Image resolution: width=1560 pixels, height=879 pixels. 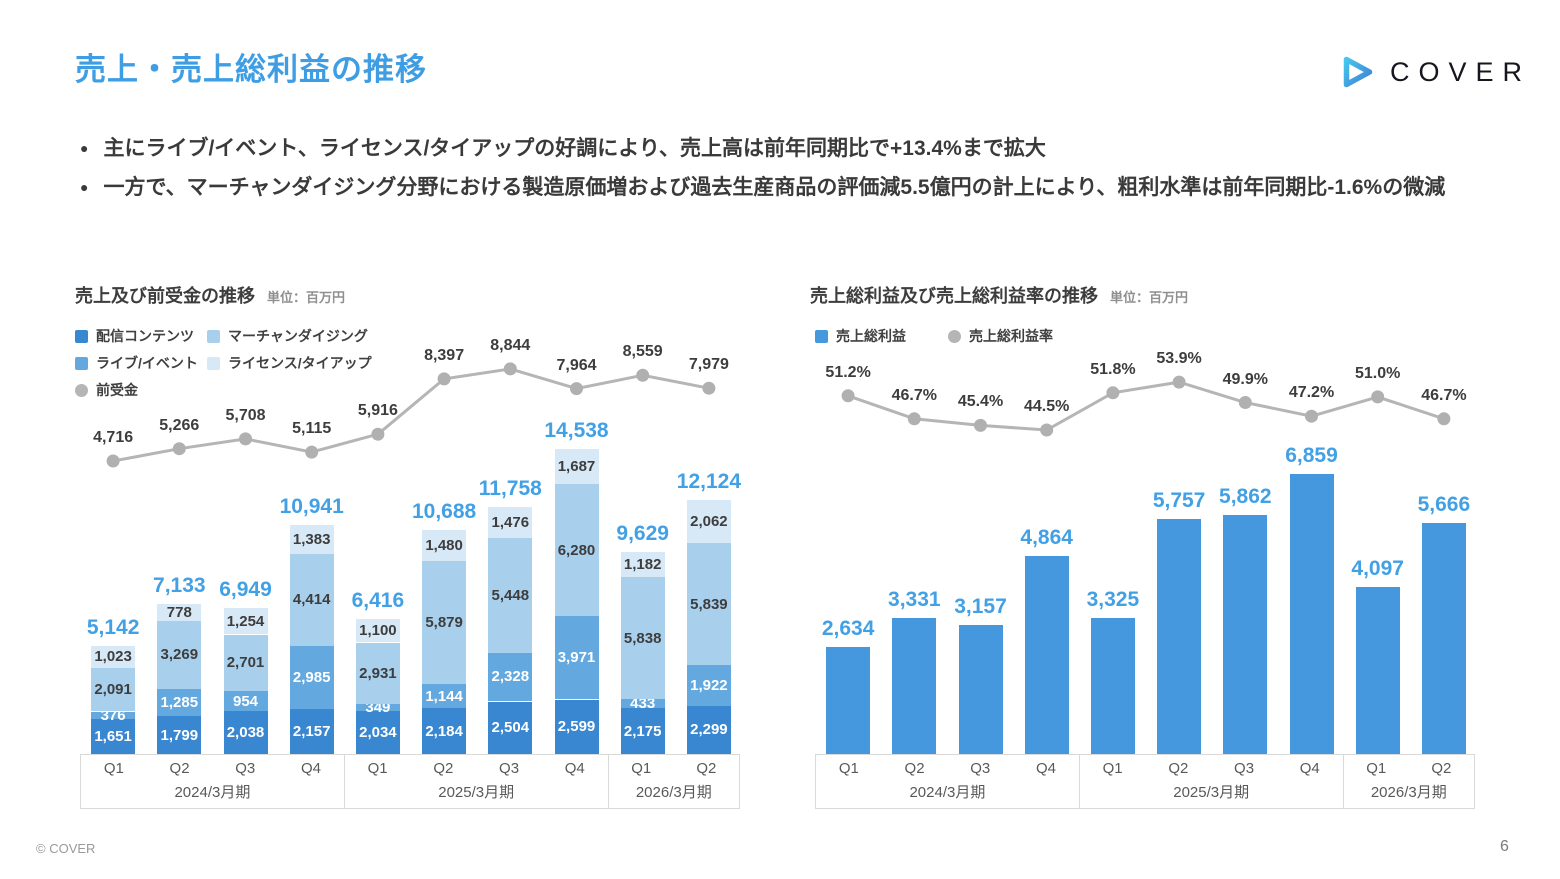 What do you see at coordinates (1377, 568) in the screenshot?
I see `bar-value-label: 4,097` at bounding box center [1377, 568].